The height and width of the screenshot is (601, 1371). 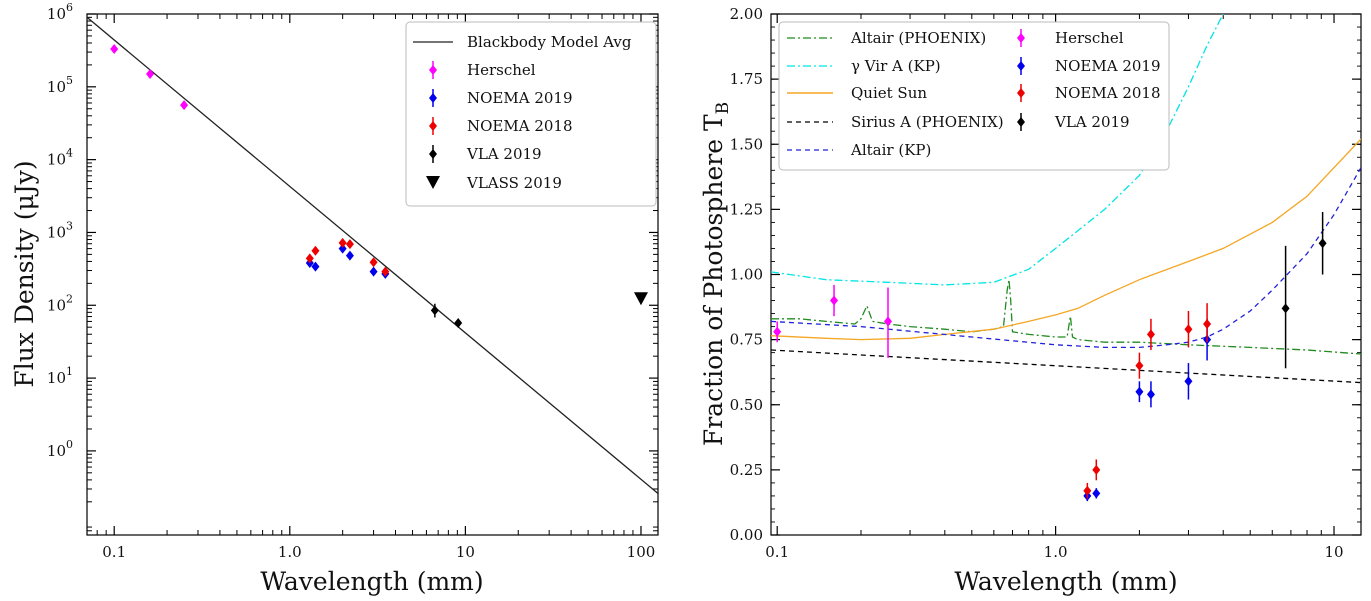 What do you see at coordinates (433, 98) in the screenshot?
I see `legend-swatch-noema2019` at bounding box center [433, 98].